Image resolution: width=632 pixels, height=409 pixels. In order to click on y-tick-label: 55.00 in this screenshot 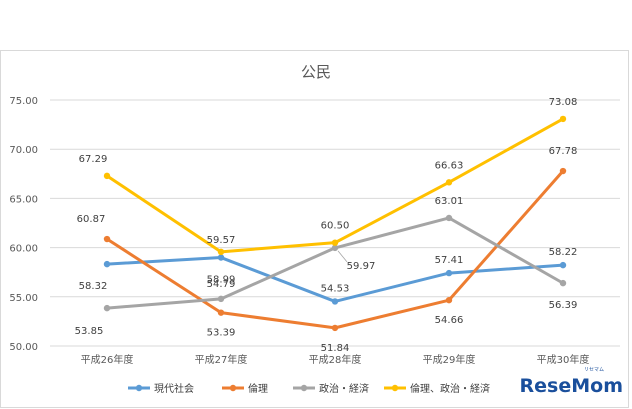, I will do `click(23, 298)`.